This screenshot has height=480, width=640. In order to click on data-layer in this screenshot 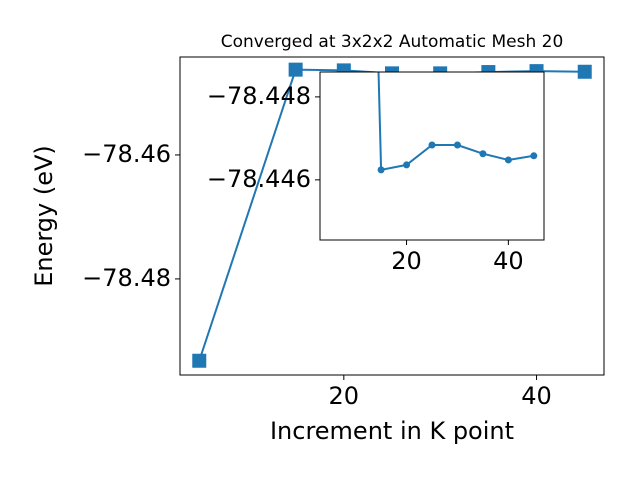, I will do `click(457, 123)`.